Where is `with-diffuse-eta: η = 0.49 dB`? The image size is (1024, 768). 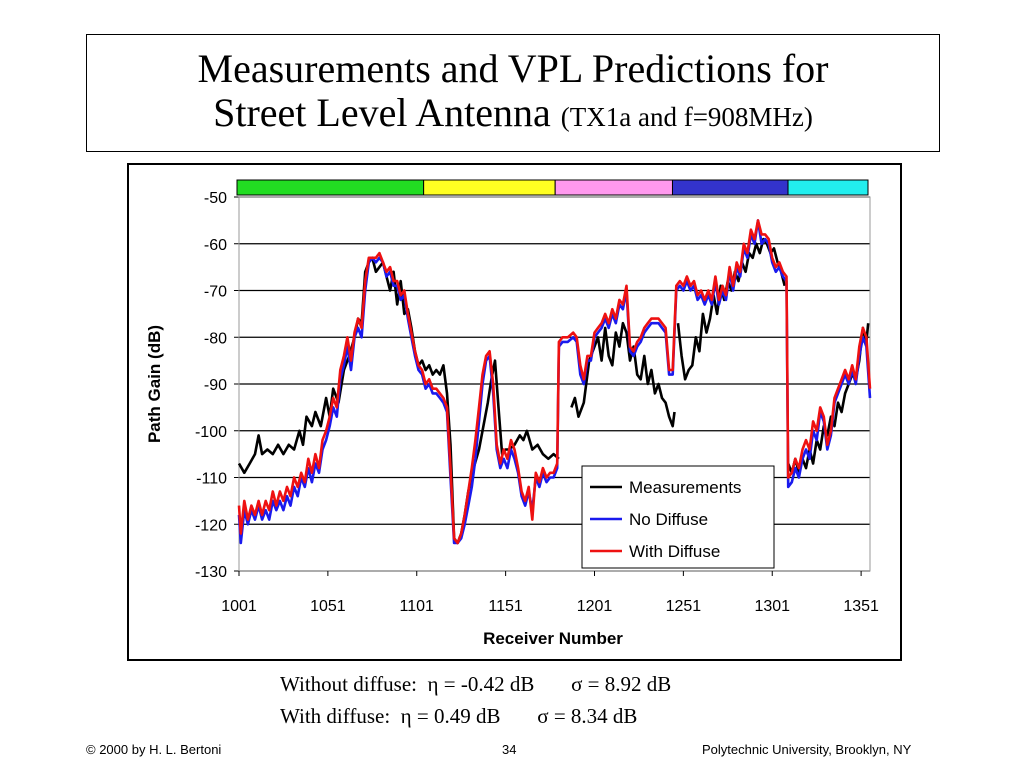 with-diffuse-eta: η = 0.49 dB is located at coordinates (450, 716).